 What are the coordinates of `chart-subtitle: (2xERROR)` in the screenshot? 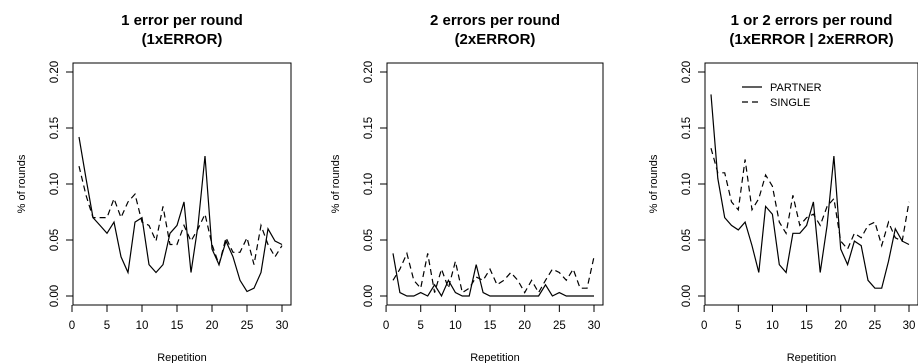 It's located at (495, 39).